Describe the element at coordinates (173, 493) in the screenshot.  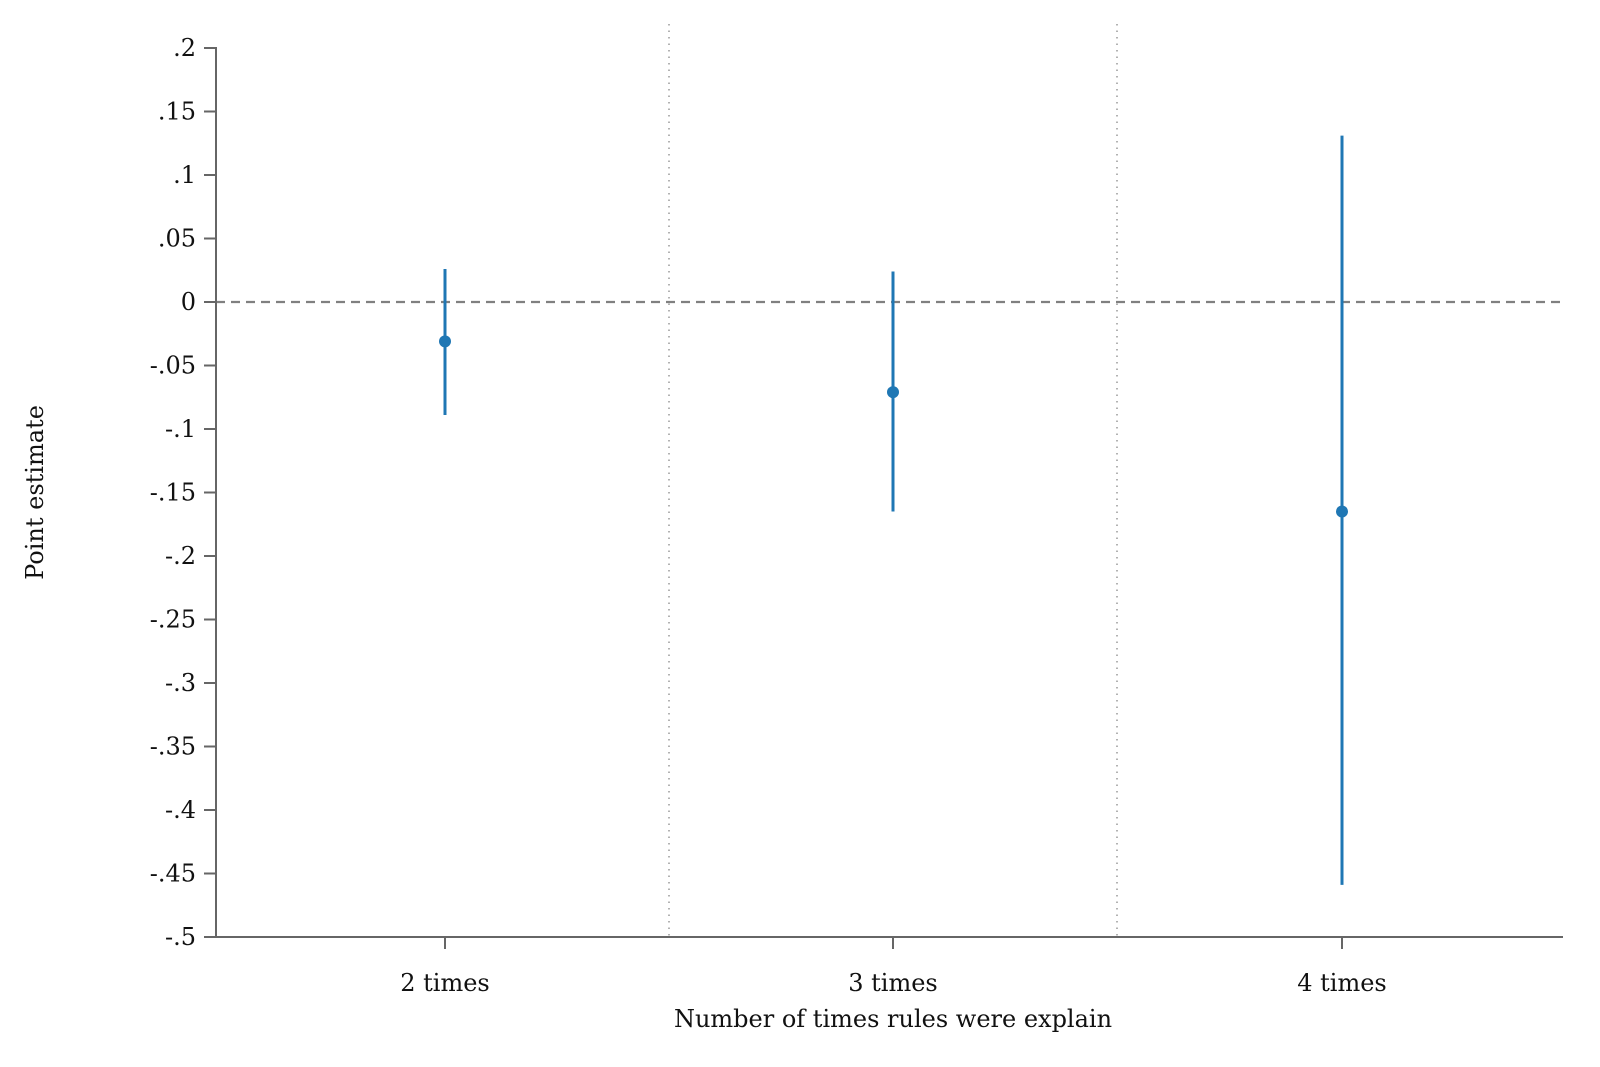
I see `y-tick-label: -.15` at that location.